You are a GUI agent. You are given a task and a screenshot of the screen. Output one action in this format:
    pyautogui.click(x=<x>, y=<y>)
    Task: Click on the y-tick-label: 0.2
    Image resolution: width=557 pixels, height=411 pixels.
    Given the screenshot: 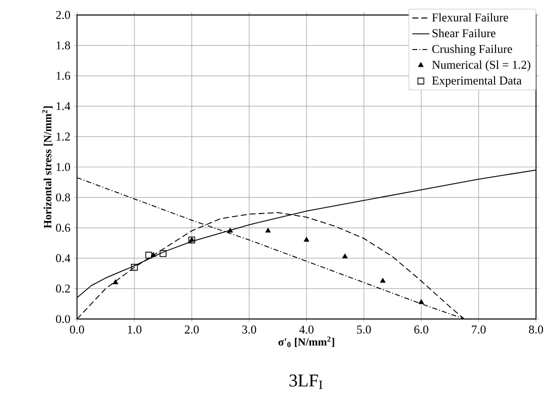 What is the action you would take?
    pyautogui.click(x=63, y=288)
    